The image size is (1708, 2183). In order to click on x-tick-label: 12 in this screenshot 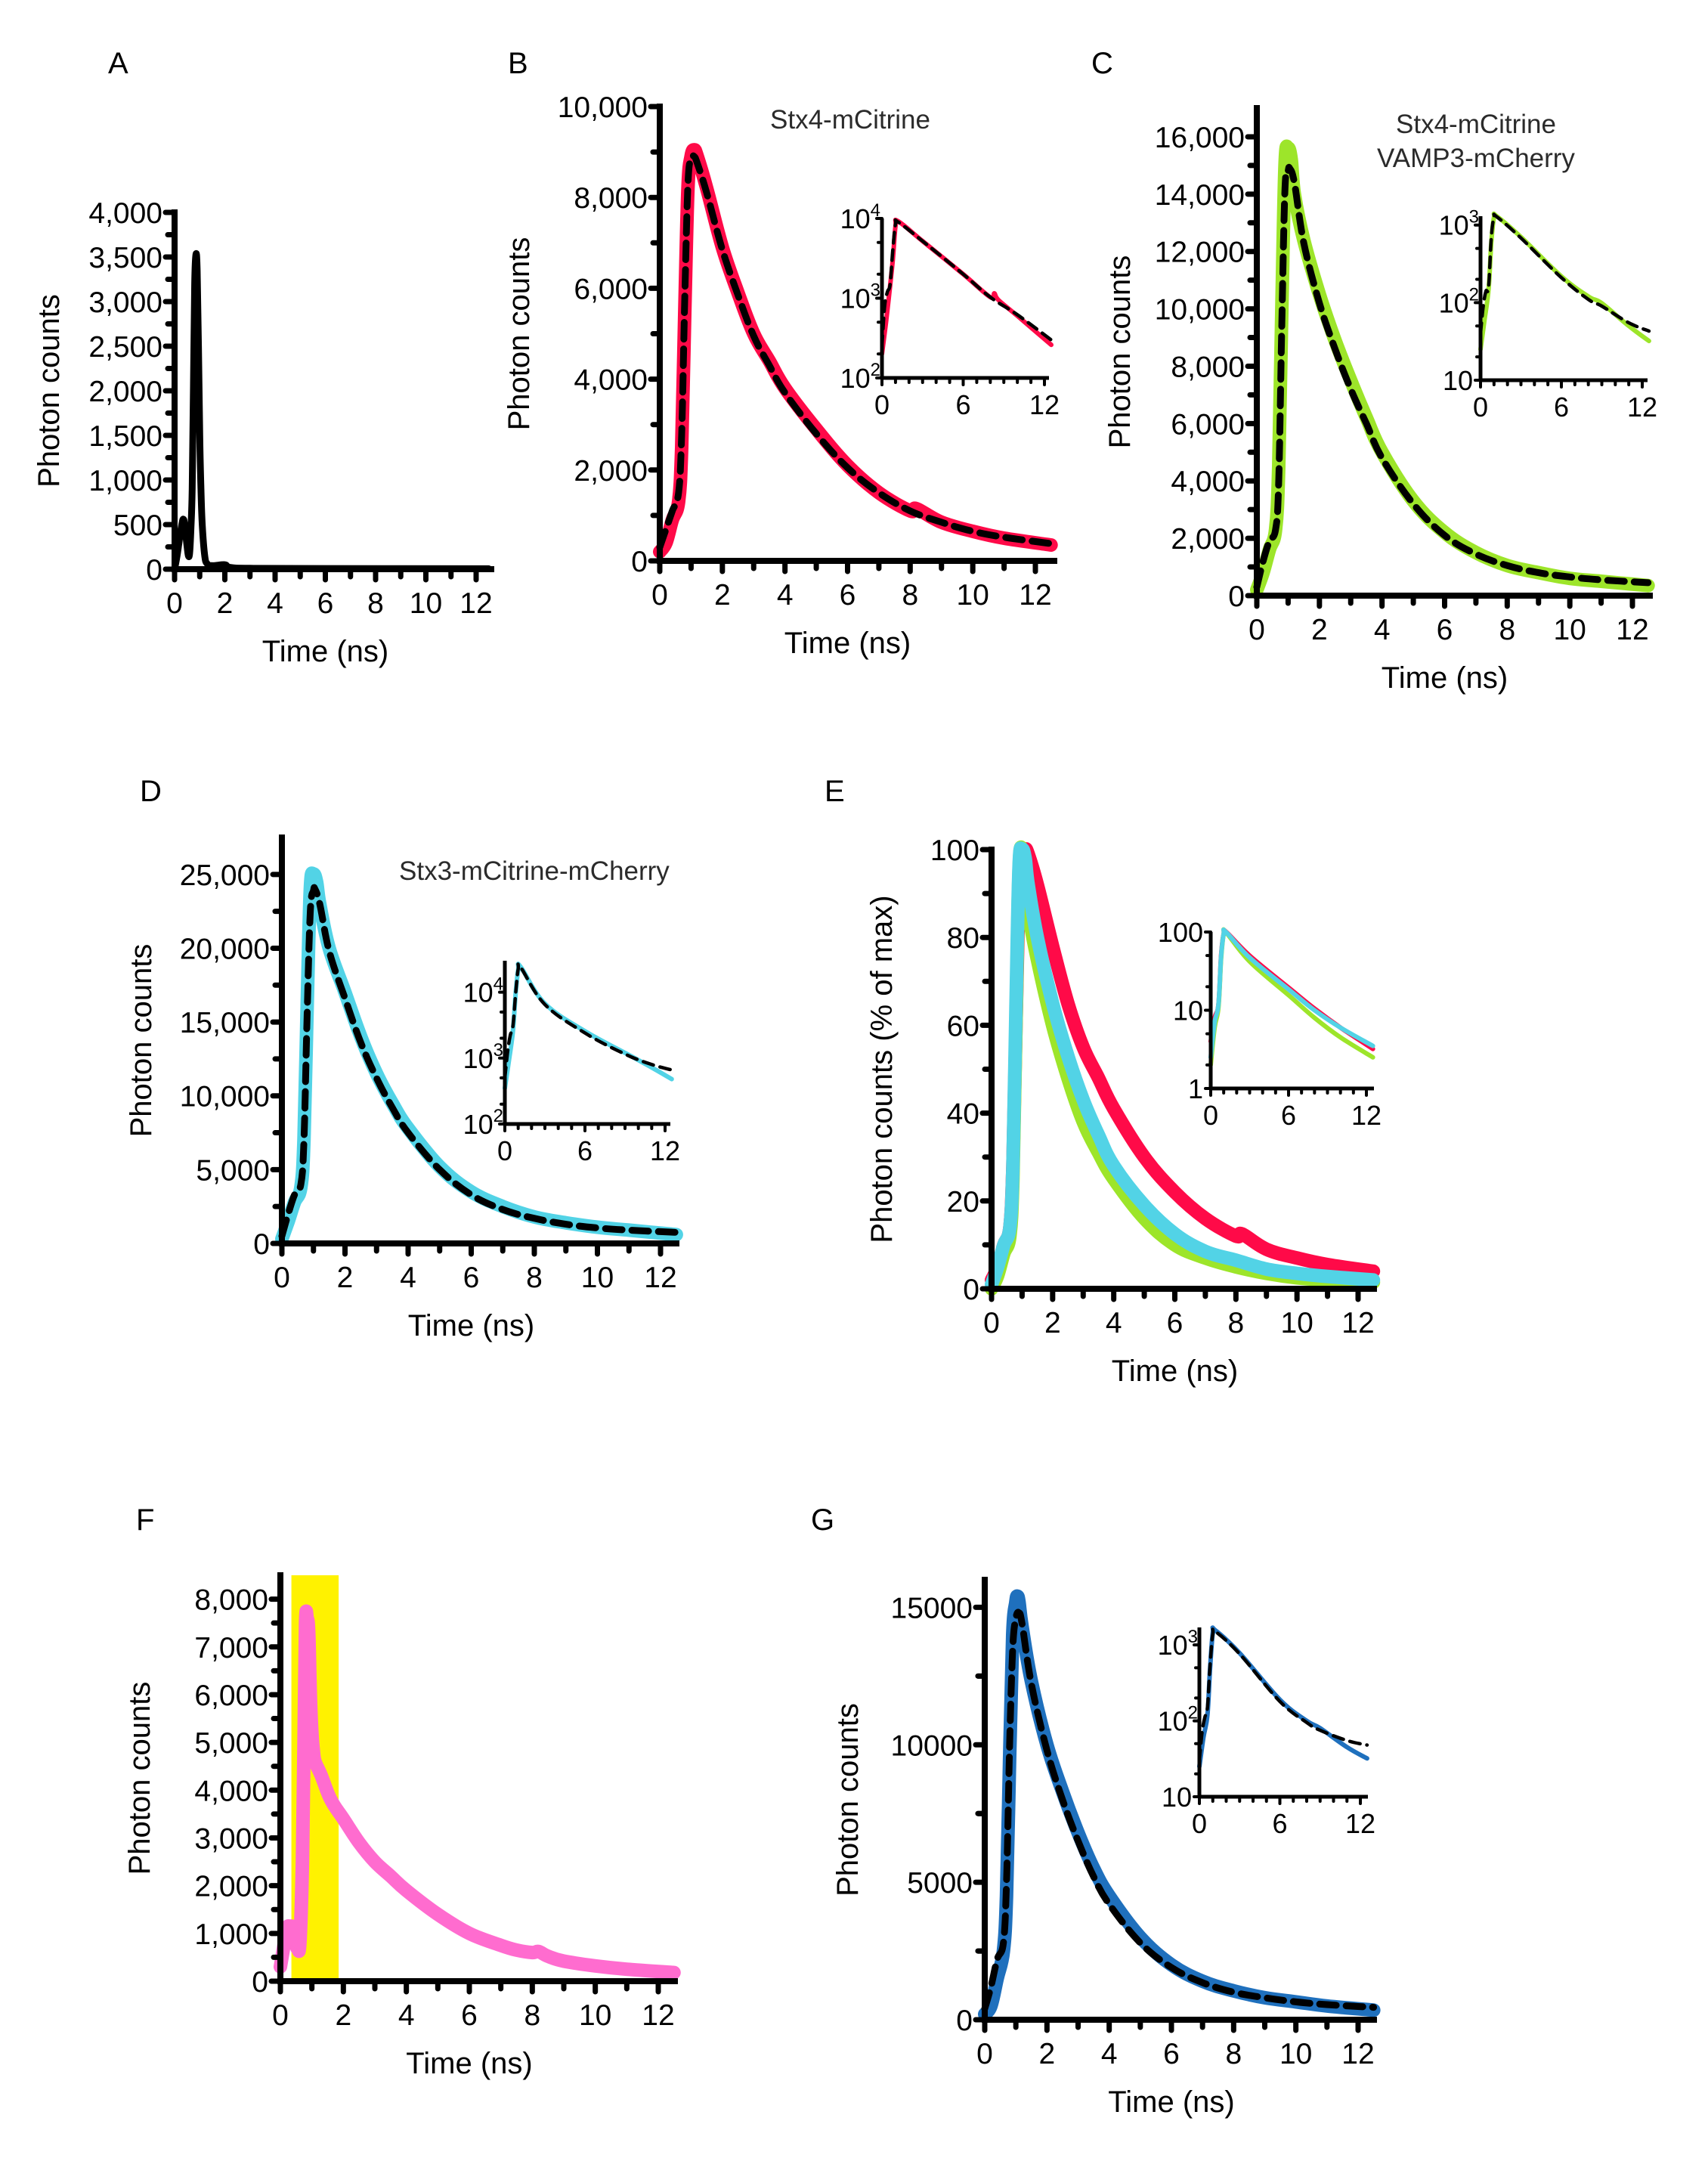, I will do `click(1357, 2054)`.